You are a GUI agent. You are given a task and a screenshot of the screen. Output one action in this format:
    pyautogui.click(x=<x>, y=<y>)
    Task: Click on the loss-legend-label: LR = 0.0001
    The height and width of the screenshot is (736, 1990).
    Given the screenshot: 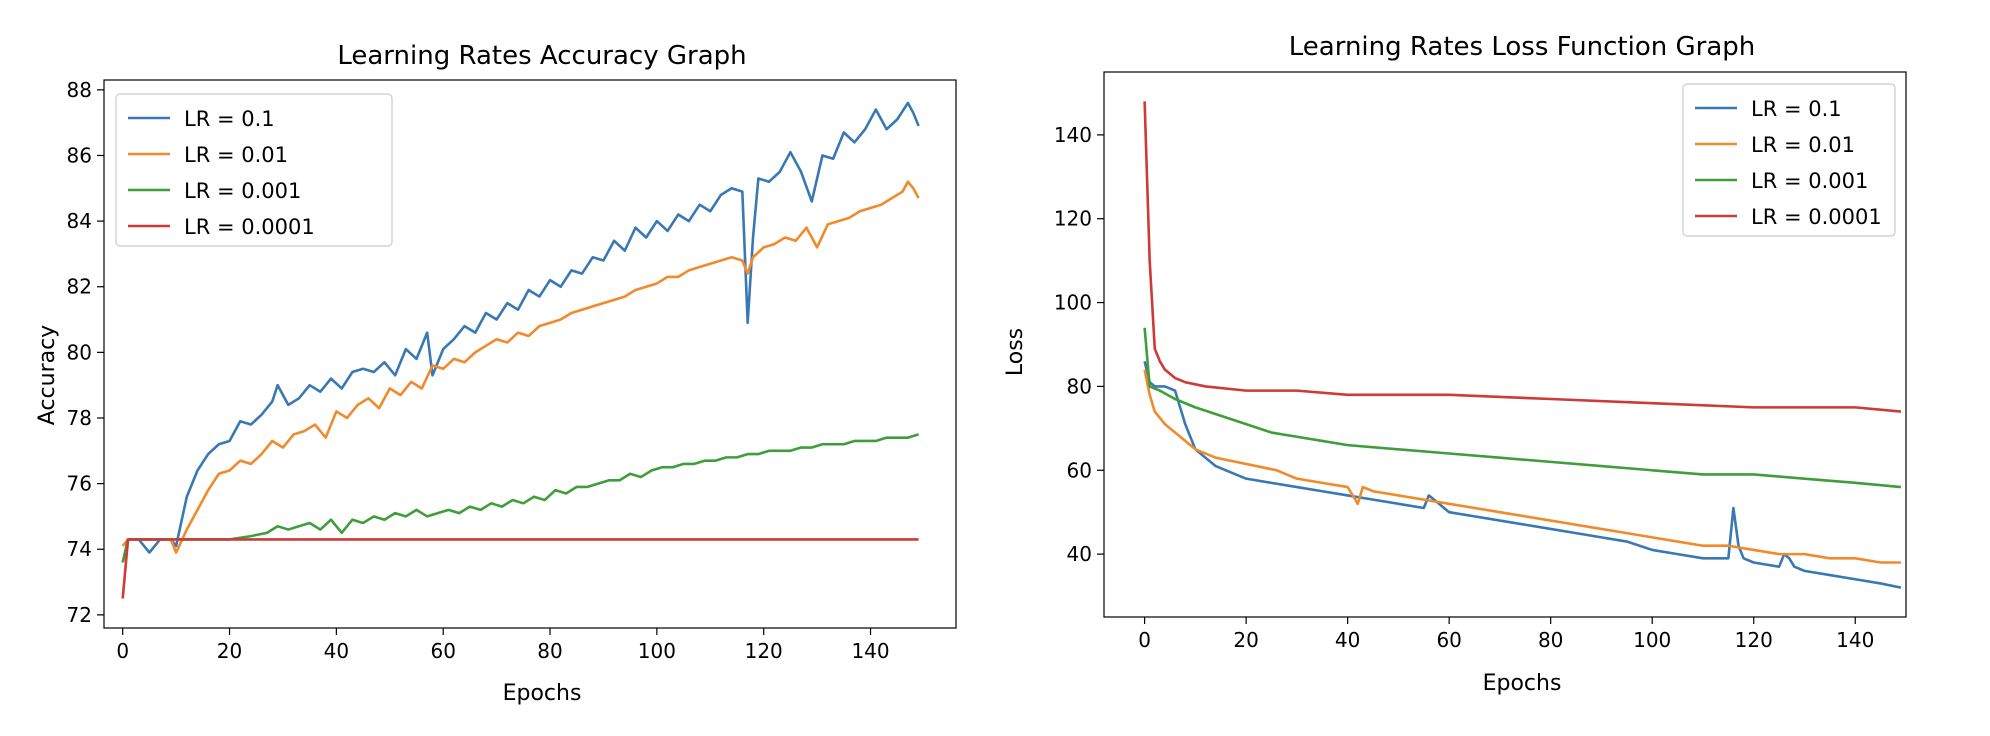 What is the action you would take?
    pyautogui.click(x=1816, y=217)
    